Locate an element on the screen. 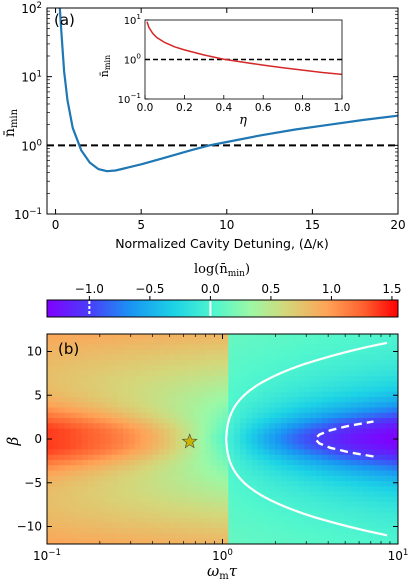  x-tick-label-a: 20 is located at coordinates (397, 225).